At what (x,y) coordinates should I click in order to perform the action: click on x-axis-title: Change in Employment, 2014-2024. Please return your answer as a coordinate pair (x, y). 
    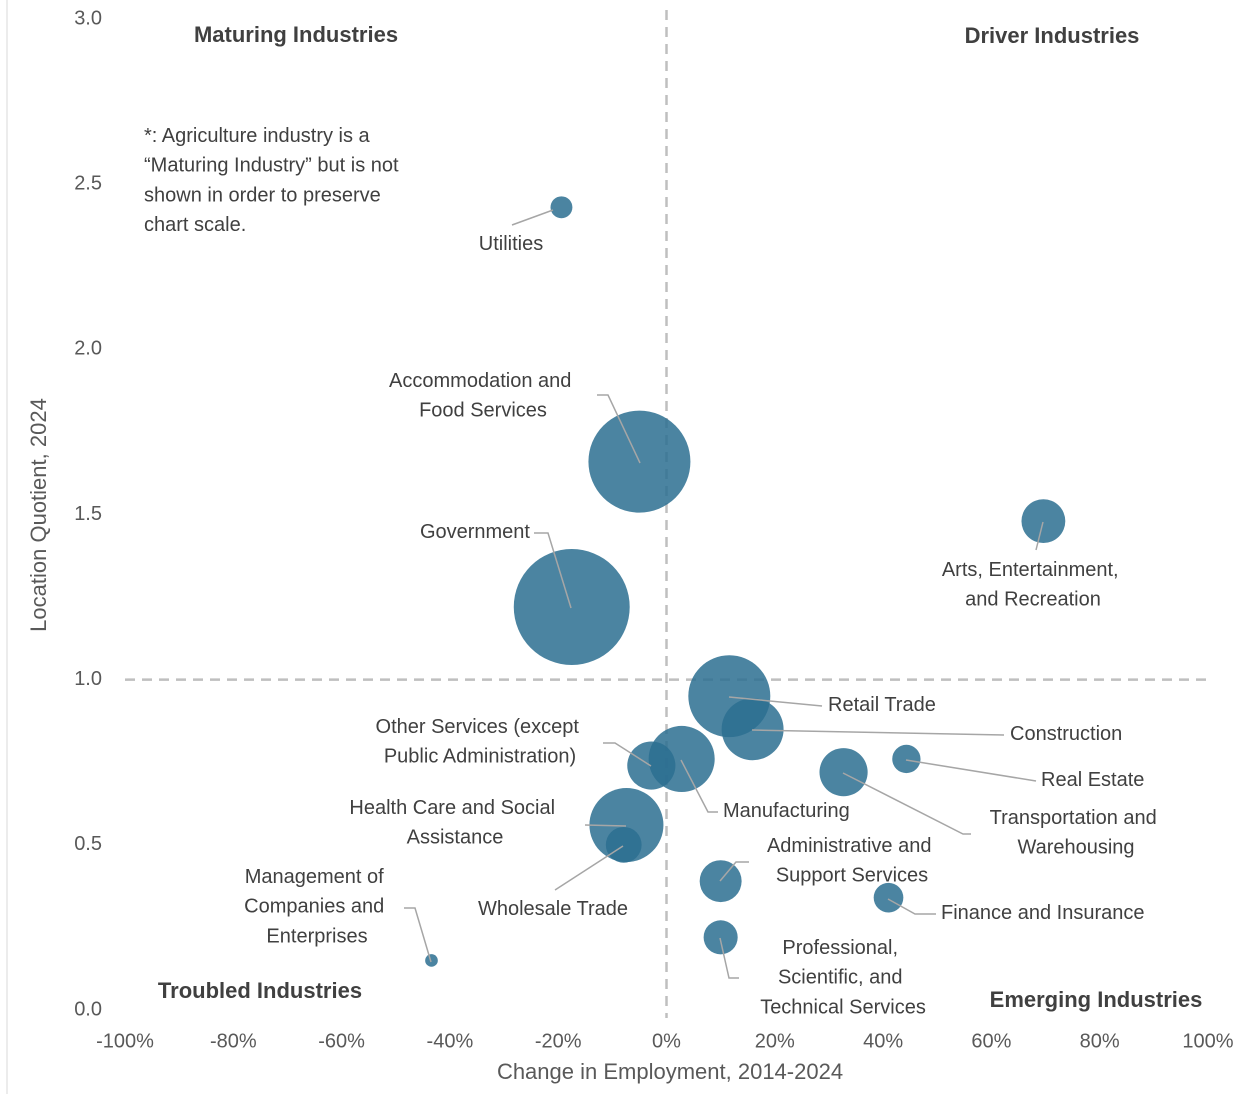
    Looking at the image, I should click on (670, 1071).